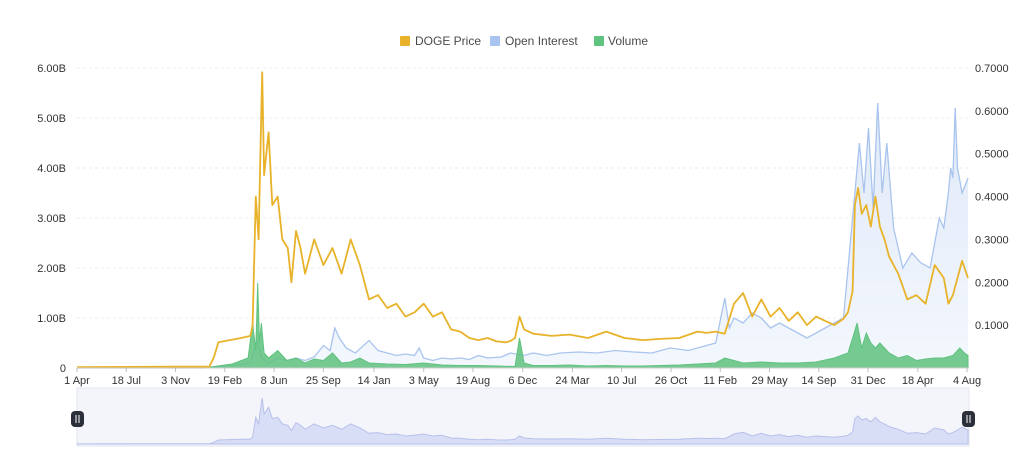 The height and width of the screenshot is (474, 1024). Describe the element at coordinates (473, 381) in the screenshot. I see `x-tick-label: 19 Aug` at that location.